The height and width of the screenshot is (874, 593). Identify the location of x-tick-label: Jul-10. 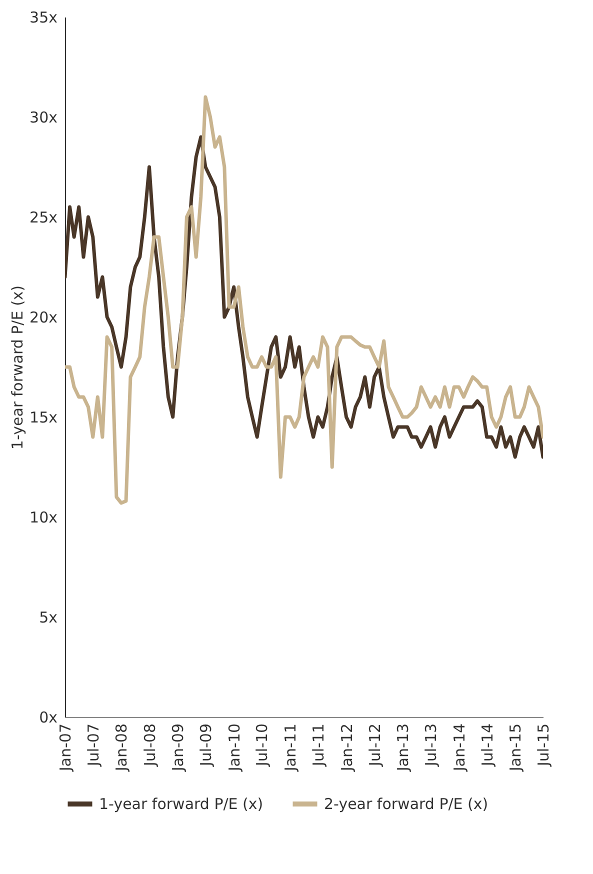
(262, 746).